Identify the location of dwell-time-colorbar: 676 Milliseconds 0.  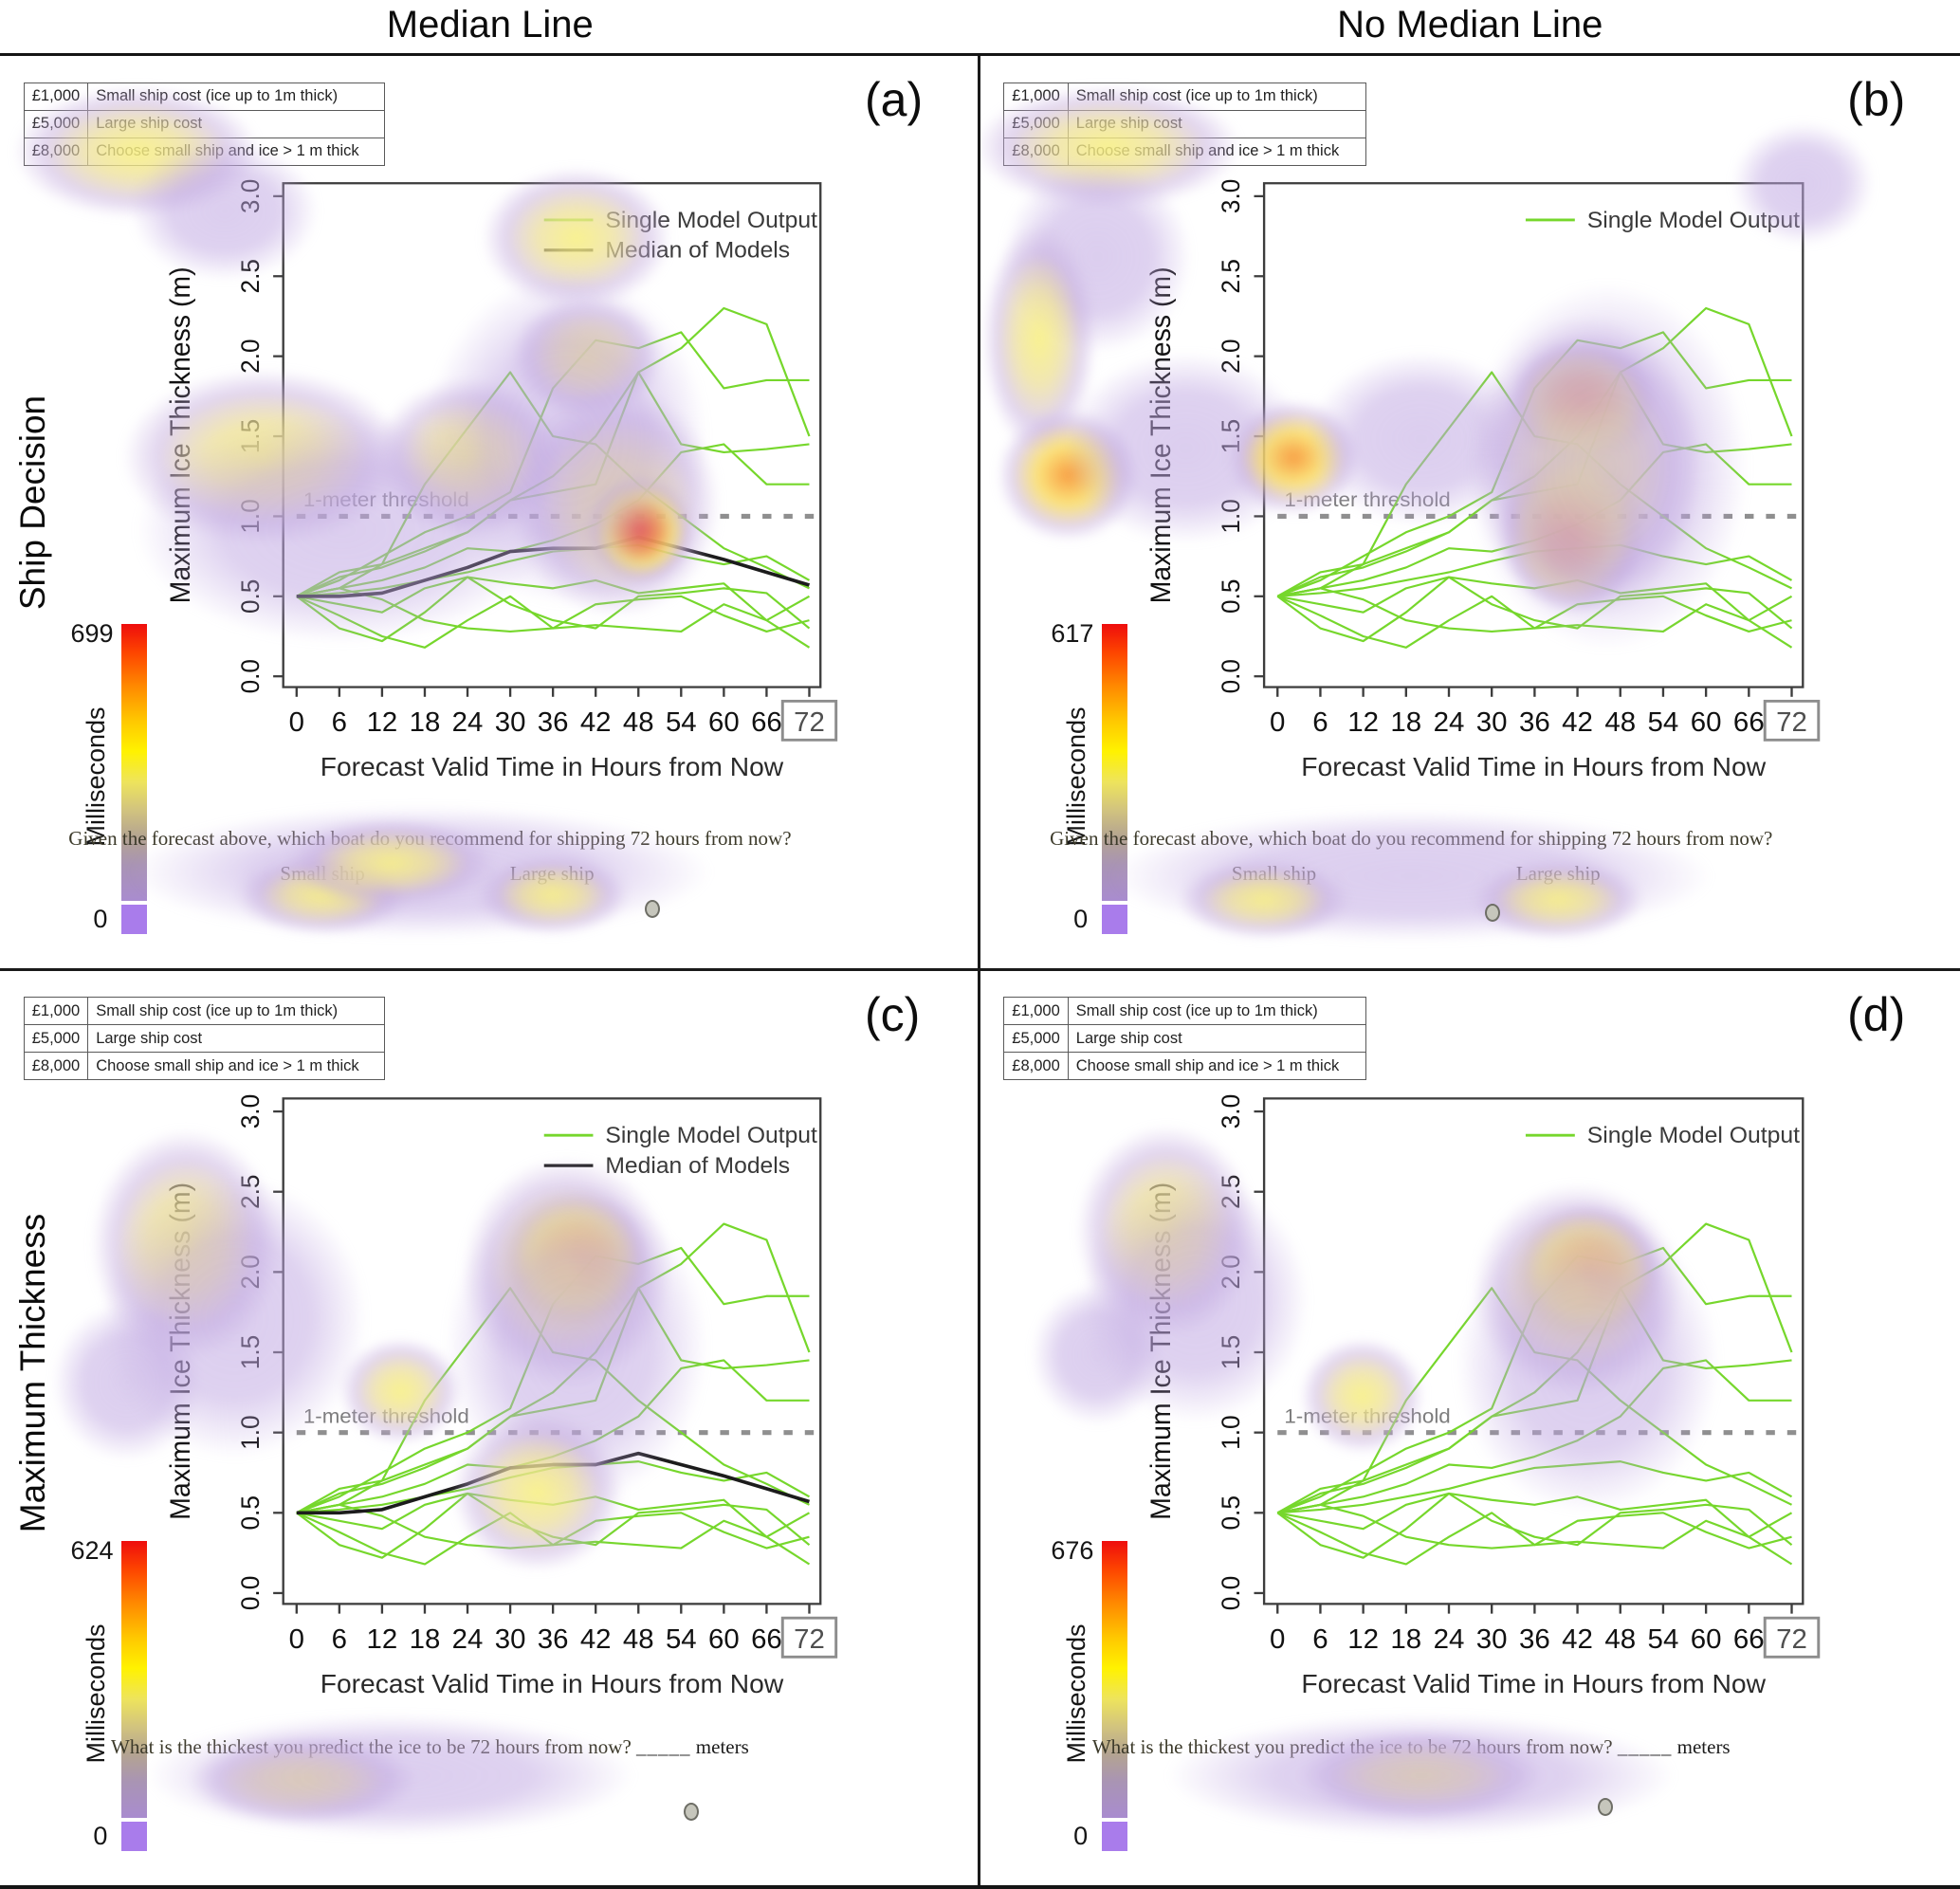
(1085, 1694).